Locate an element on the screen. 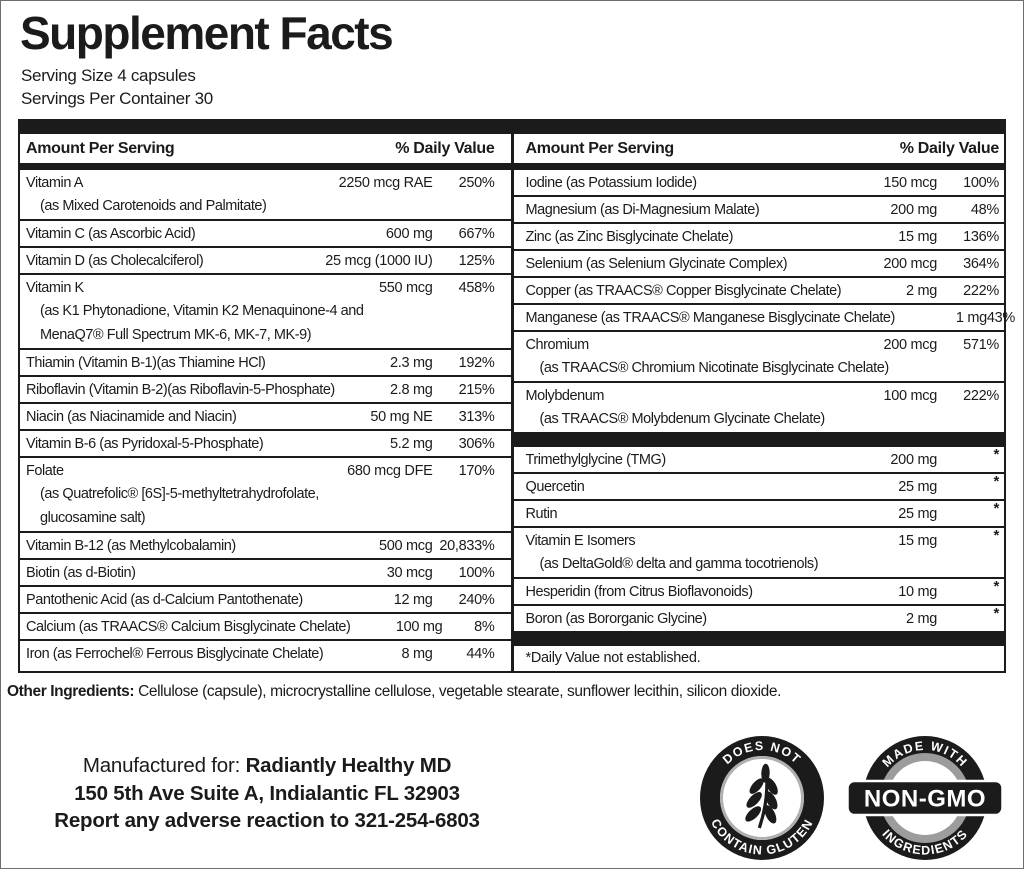  nutrient-amount: 25 mcg (1000 IU) is located at coordinates (379, 260).